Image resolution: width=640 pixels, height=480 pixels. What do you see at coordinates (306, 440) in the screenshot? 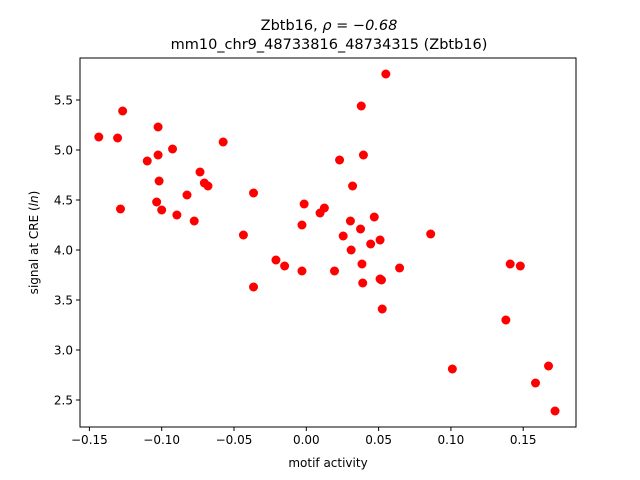
I see `x-tick-label: 0.00` at bounding box center [306, 440].